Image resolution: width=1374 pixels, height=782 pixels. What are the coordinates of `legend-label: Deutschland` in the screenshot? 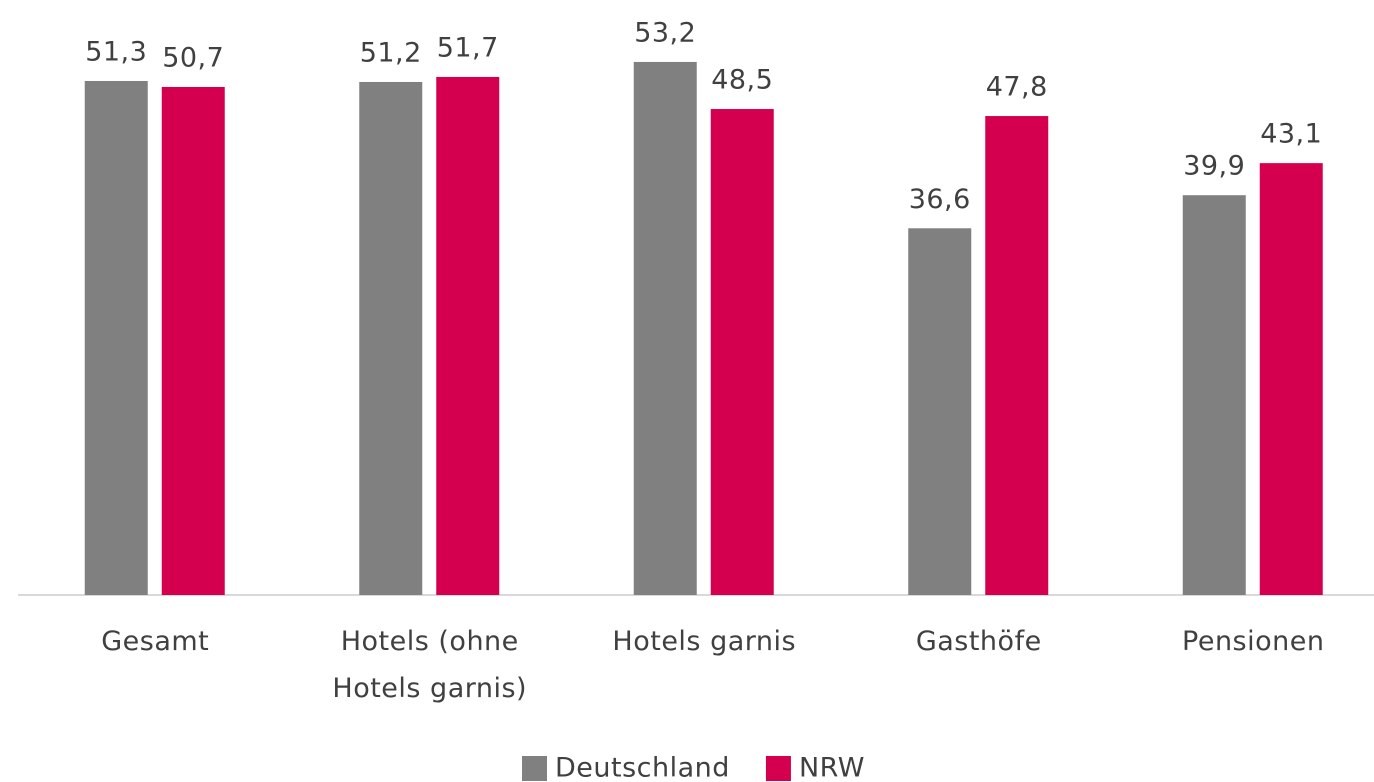 It's located at (642, 767).